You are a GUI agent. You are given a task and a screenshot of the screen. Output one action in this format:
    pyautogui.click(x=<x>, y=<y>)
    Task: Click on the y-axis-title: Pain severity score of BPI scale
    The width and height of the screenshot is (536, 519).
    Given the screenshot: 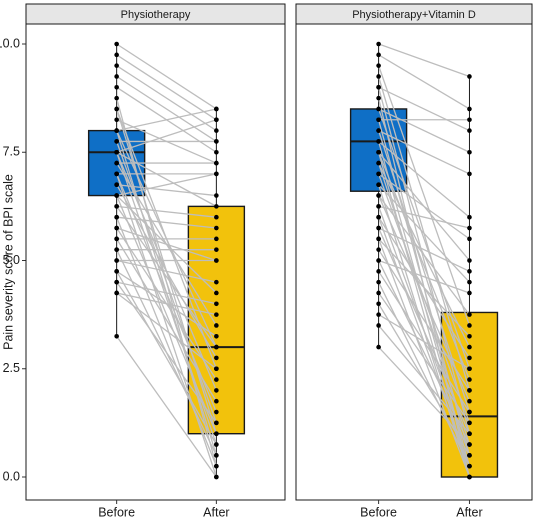 What is the action you would take?
    pyautogui.click(x=8, y=262)
    